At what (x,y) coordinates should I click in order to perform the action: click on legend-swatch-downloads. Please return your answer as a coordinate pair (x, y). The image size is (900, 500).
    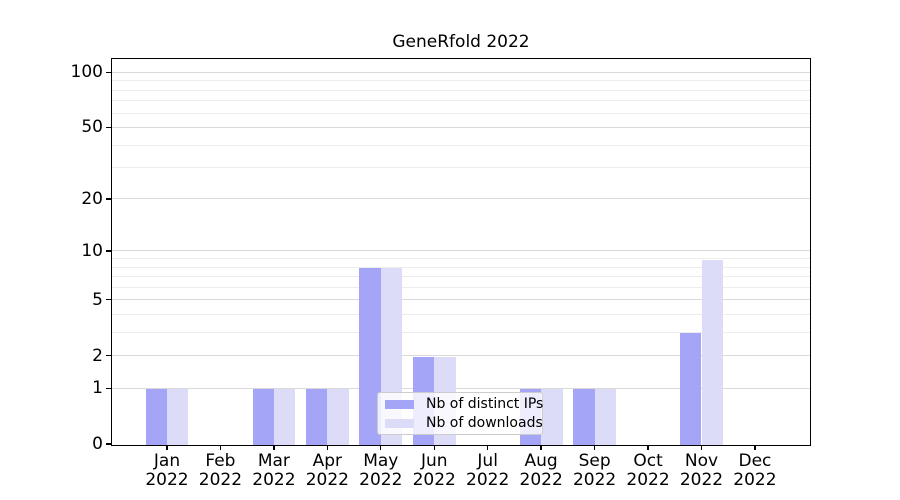
    Looking at the image, I should click on (399, 423).